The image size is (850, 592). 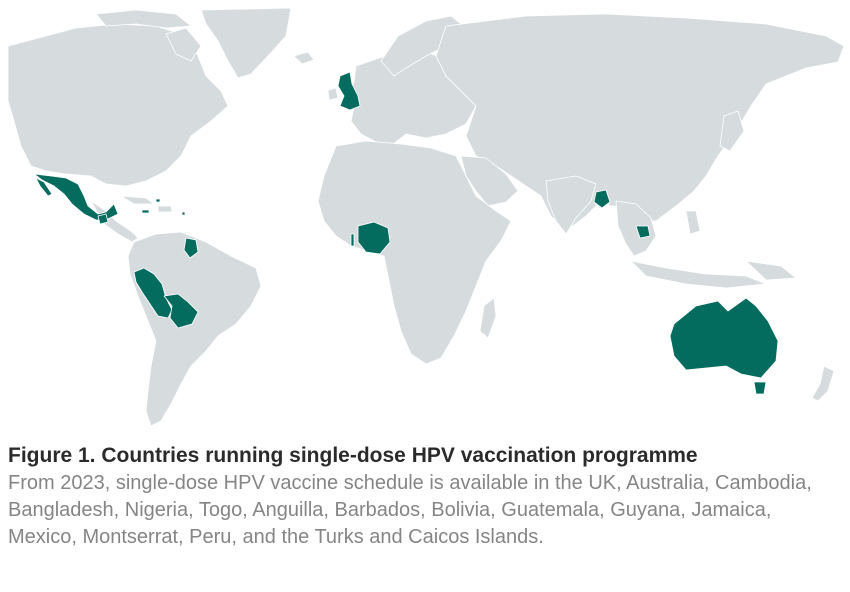 What do you see at coordinates (352, 240) in the screenshot?
I see `country-togo` at bounding box center [352, 240].